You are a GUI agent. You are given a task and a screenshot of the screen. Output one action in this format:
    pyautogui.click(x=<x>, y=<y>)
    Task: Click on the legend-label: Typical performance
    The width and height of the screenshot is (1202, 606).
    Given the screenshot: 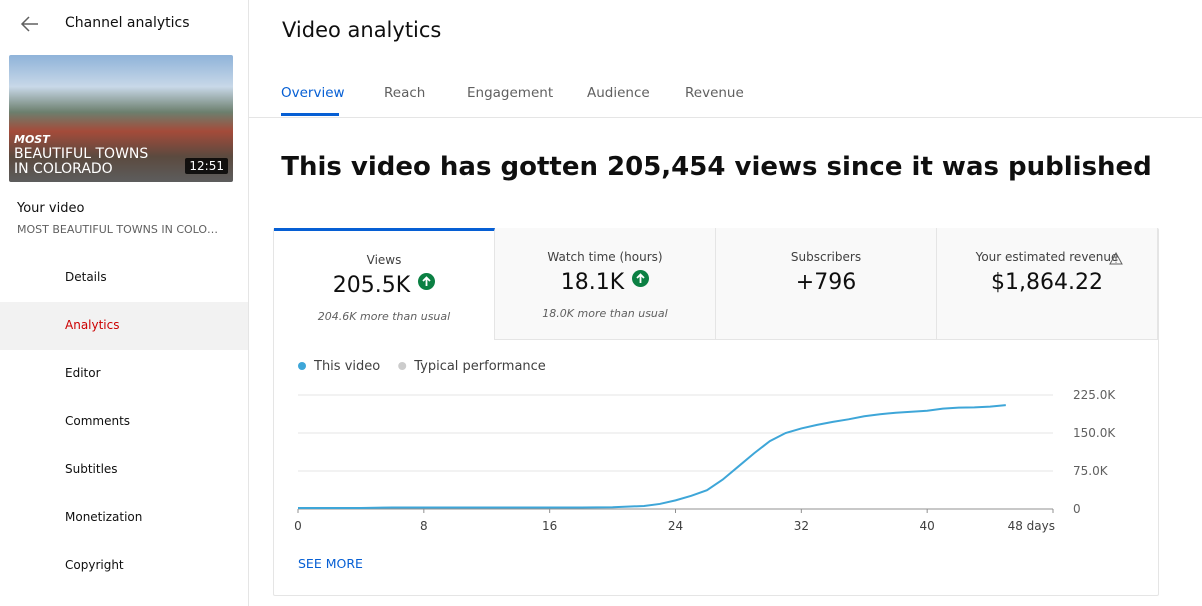 What is the action you would take?
    pyautogui.click(x=479, y=366)
    